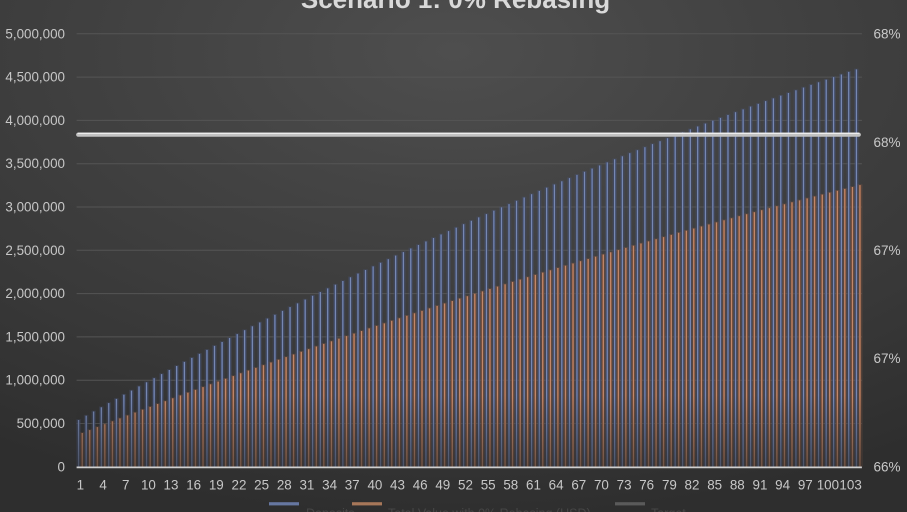  Describe the element at coordinates (41, 423) in the screenshot. I see `svg-text: 500,000` at that location.